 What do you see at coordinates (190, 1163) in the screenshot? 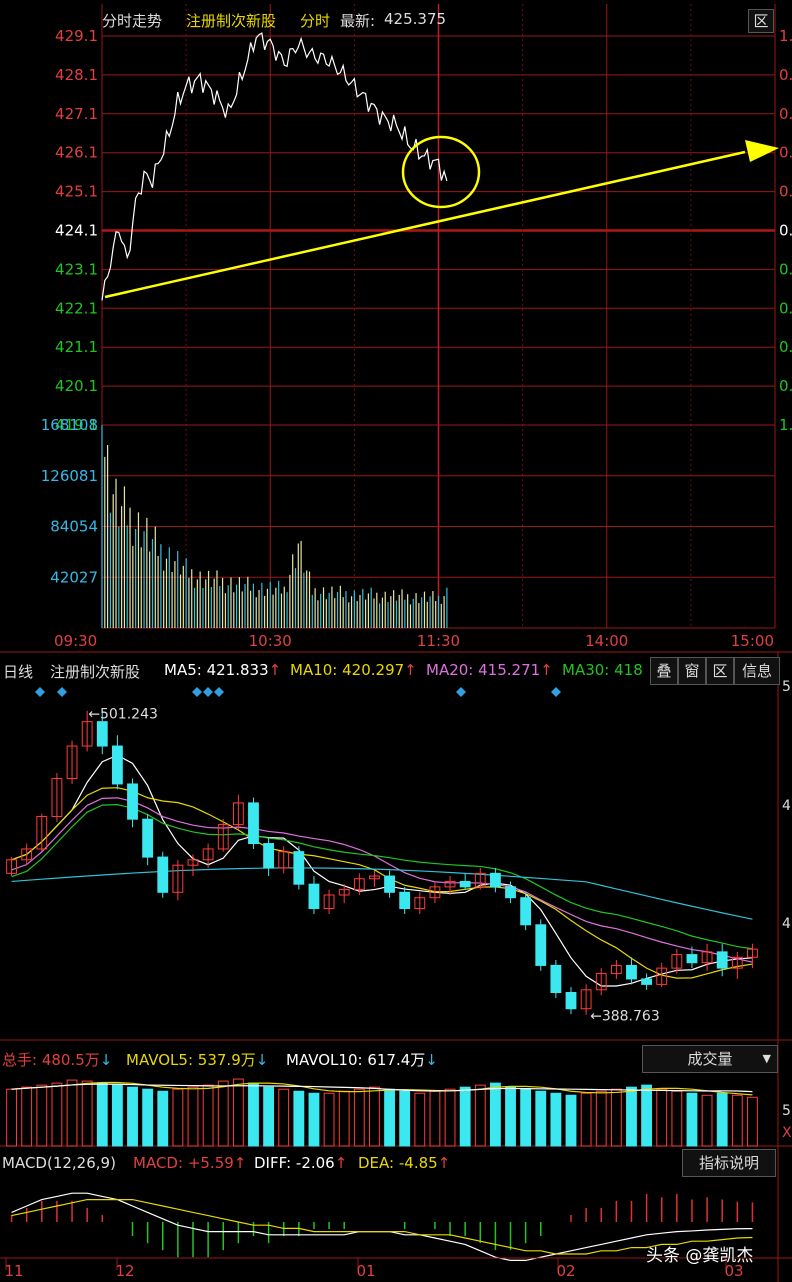
I see `macd-label: MACD: +5.59↑` at bounding box center [190, 1163].